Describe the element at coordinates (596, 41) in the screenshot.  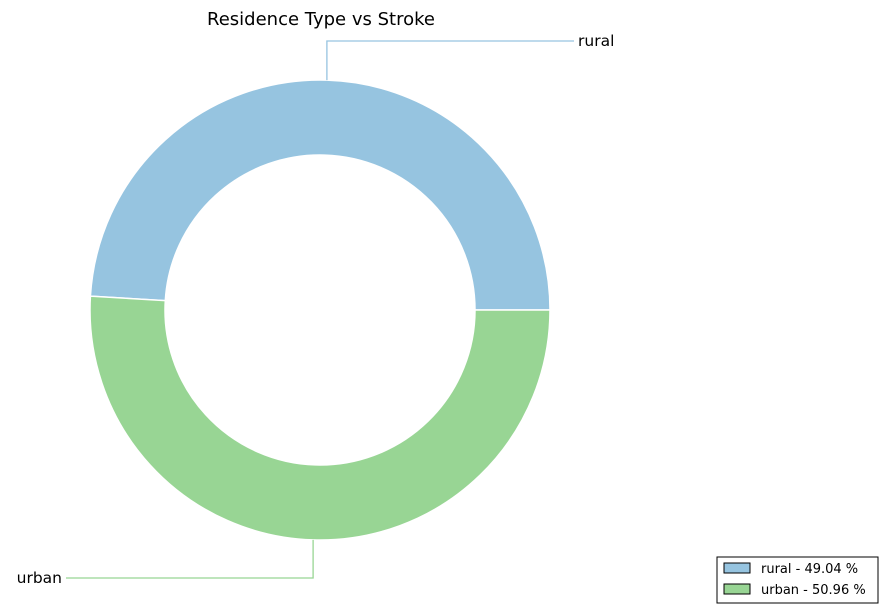
I see `callout-label-rural: rural` at that location.